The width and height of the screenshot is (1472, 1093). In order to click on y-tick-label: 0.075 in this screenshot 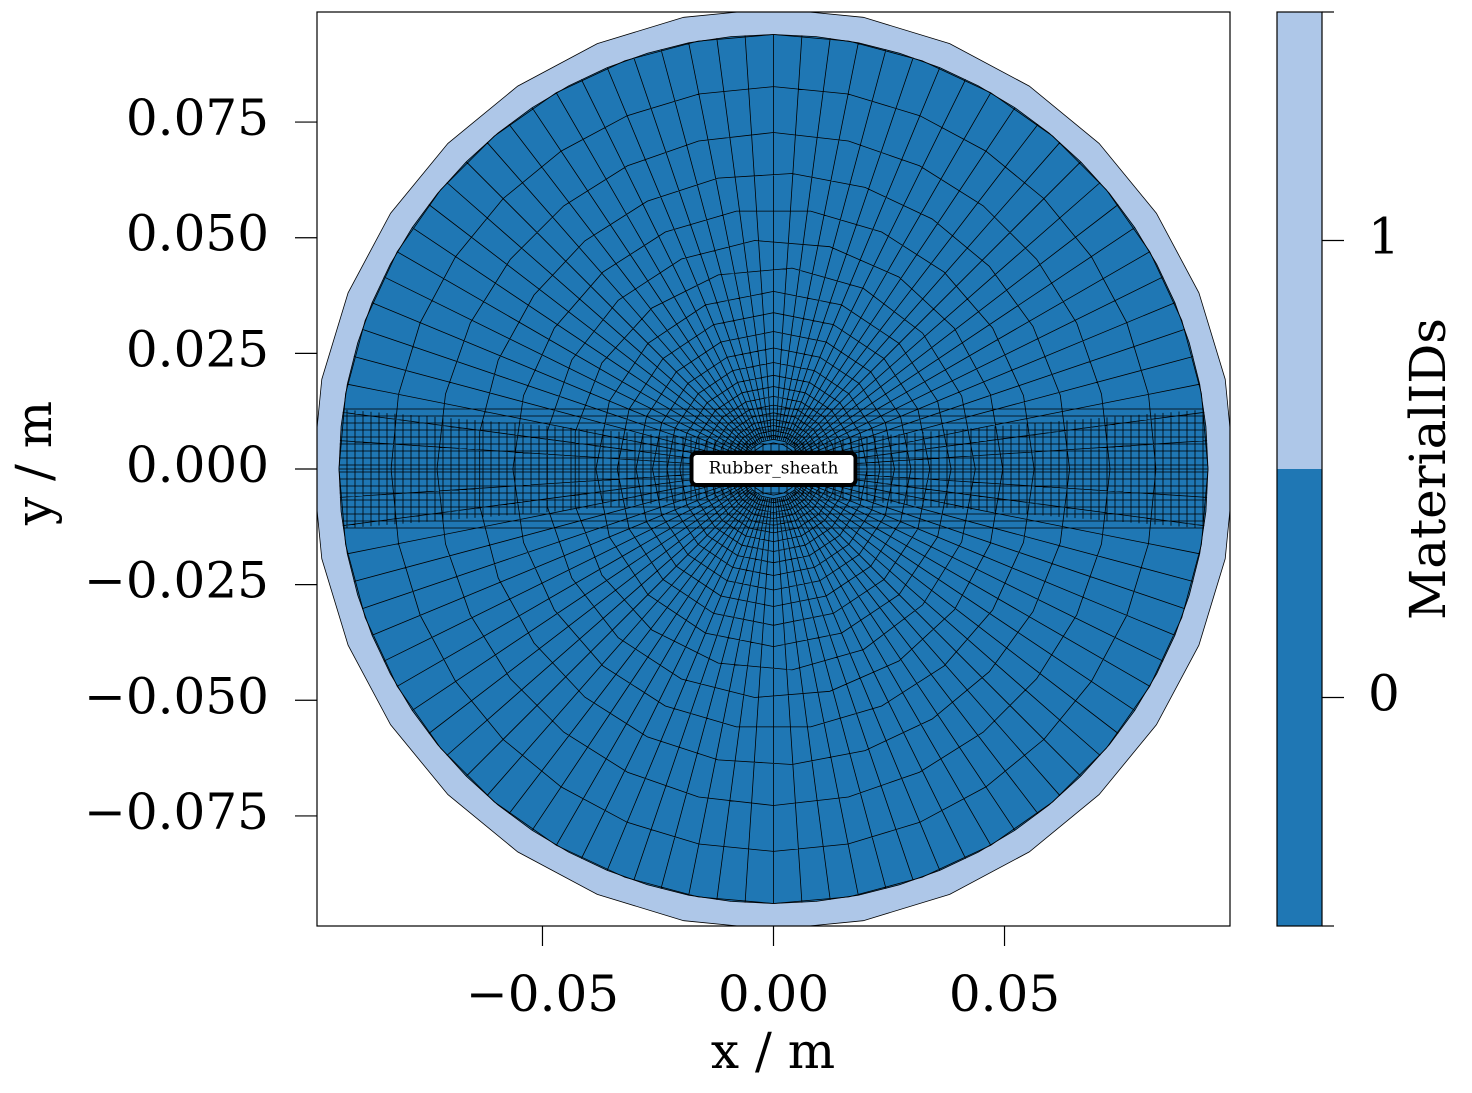, I will do `click(197, 118)`.